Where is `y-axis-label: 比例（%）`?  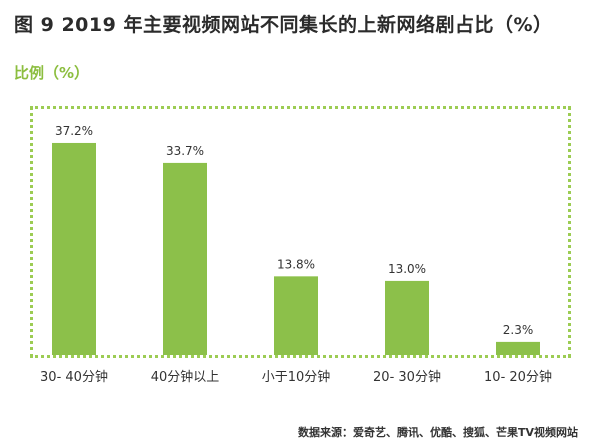
y-axis-label: 比例（%） is located at coordinates (52, 73).